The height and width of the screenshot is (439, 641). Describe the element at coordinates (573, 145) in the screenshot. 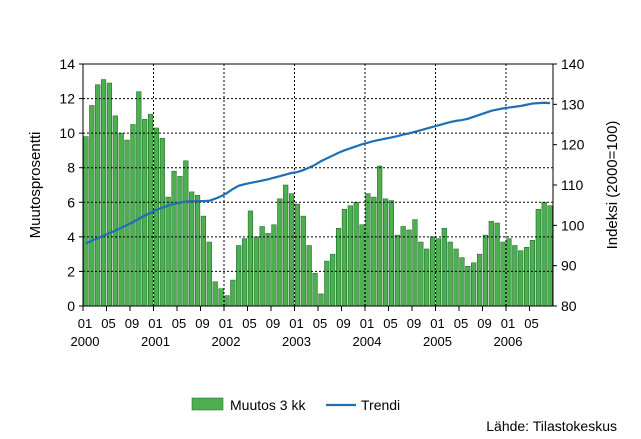

I see `y2-tick-label: 120` at that location.